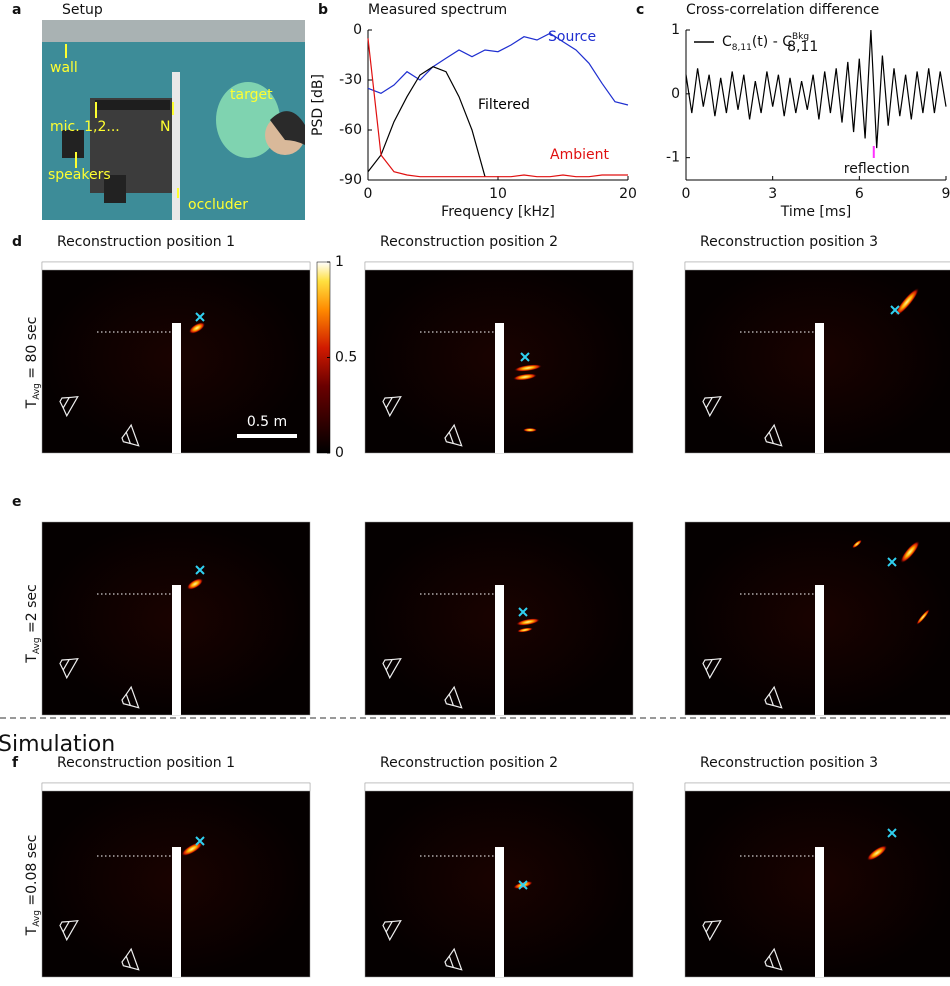 This screenshot has width=950, height=986. Describe the element at coordinates (579, 155) in the screenshot. I see `series-label: Ambient` at that location.